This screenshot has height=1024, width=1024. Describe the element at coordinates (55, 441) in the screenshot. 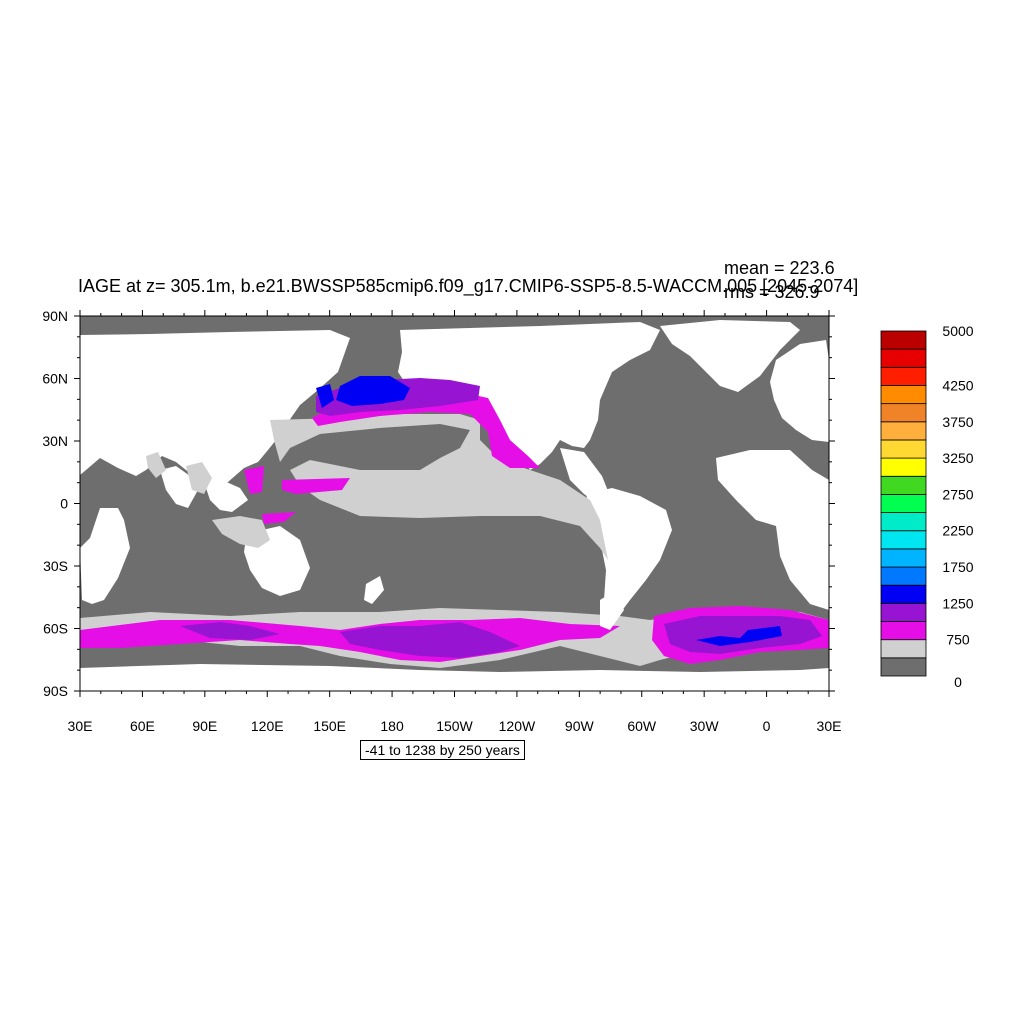

I see `lat-label: 30N` at that location.